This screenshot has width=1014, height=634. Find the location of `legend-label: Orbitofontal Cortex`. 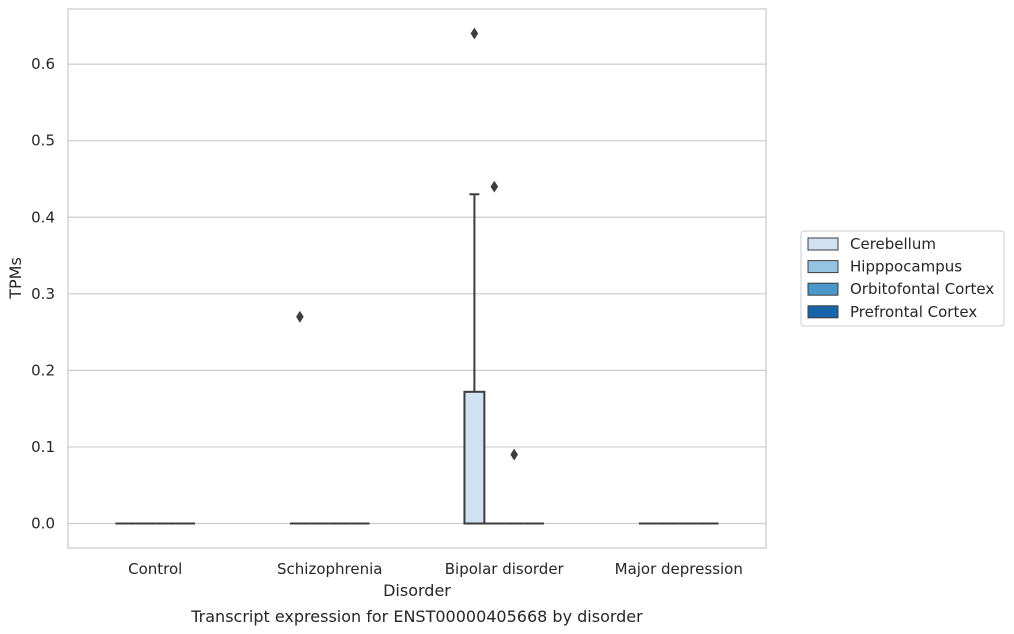

legend-label: Orbitofontal Cortex is located at coordinates (922, 289).